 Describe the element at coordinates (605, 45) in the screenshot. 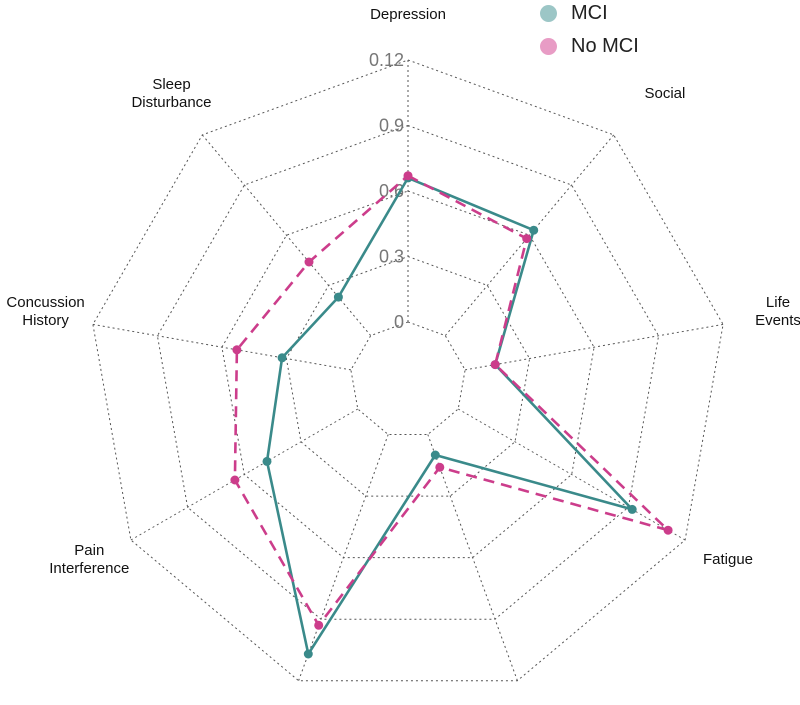

I see `legend-label-no-mci: No MCI` at that location.